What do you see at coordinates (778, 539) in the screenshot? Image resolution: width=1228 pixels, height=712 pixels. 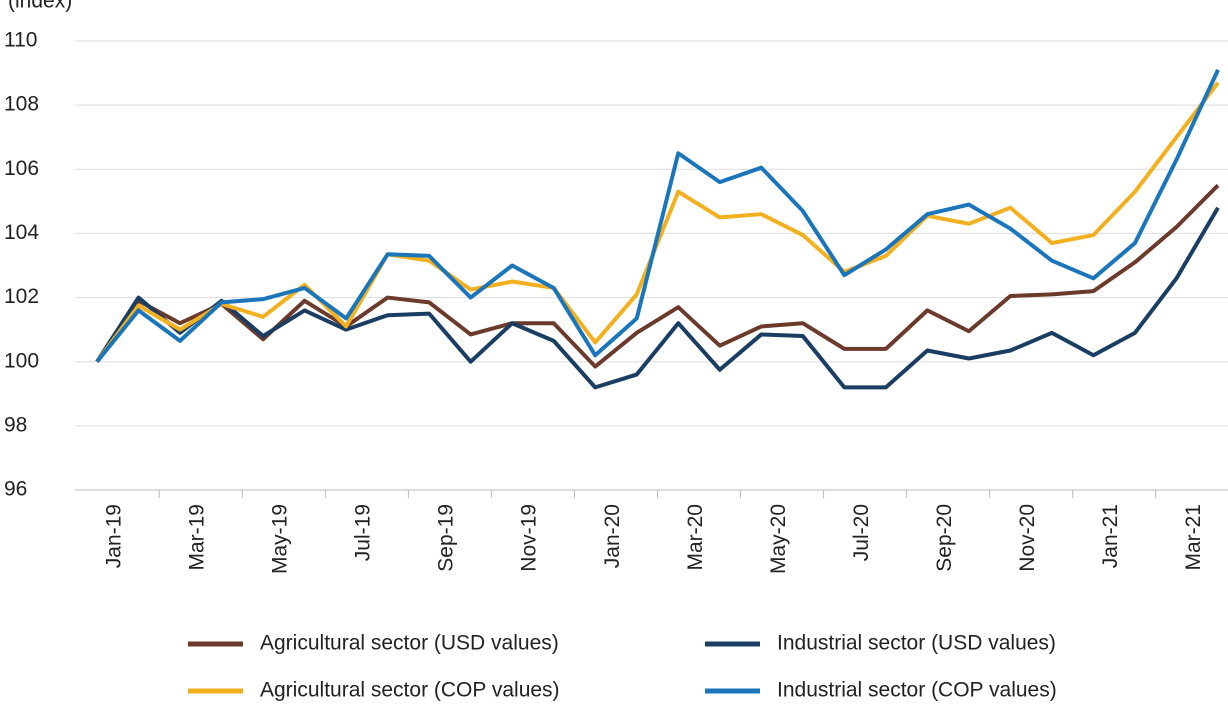 I see `x-tick-label: May-20` at bounding box center [778, 539].